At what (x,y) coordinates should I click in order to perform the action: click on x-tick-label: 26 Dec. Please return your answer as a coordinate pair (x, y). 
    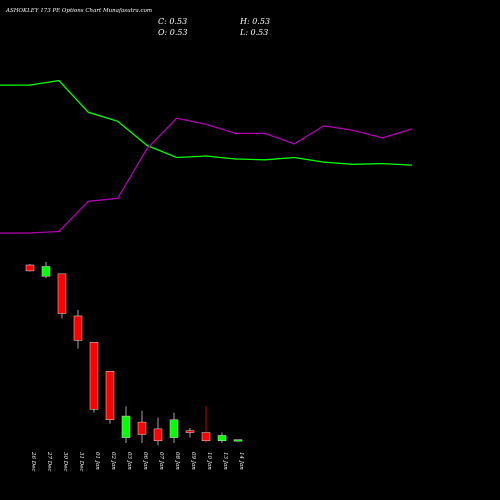
    Looking at the image, I should click on (33, 461).